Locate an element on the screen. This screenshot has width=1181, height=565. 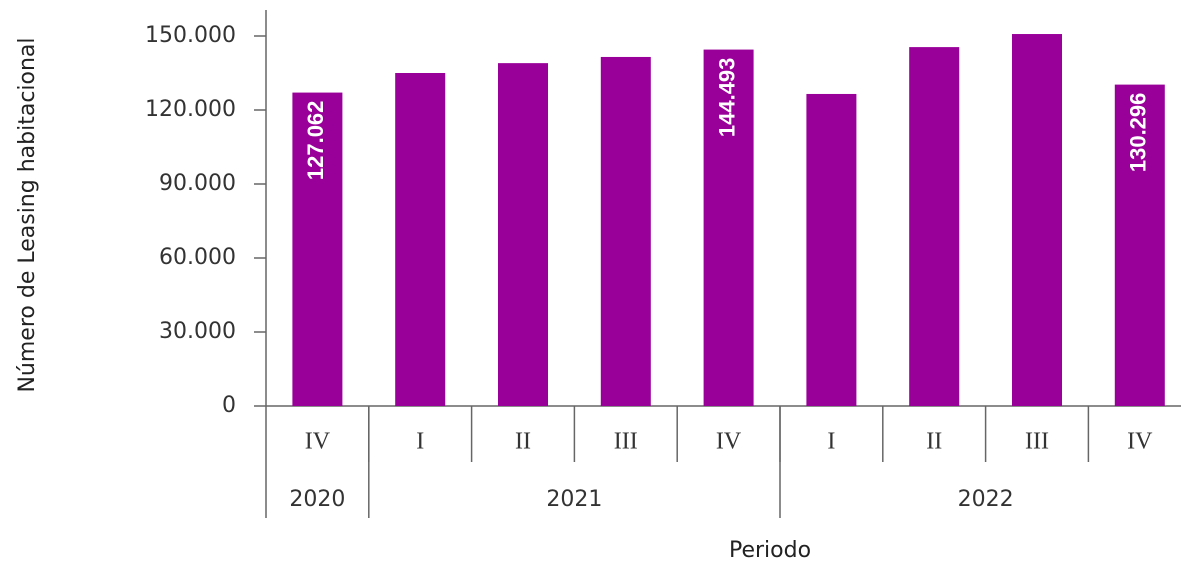
value-label: 144.493 is located at coordinates (726, 98).